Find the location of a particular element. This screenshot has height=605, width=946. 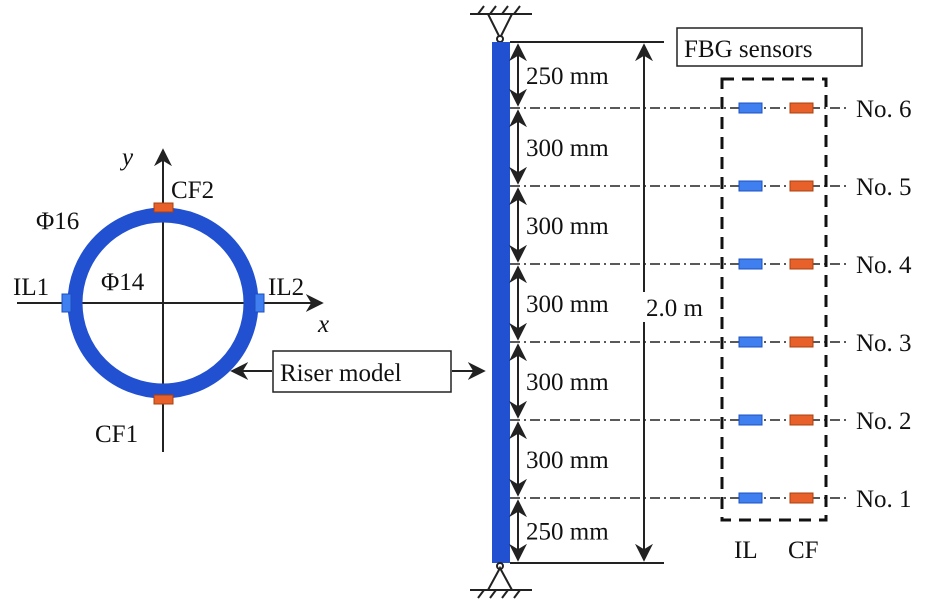

cf1-label: CF1 is located at coordinates (116, 434).